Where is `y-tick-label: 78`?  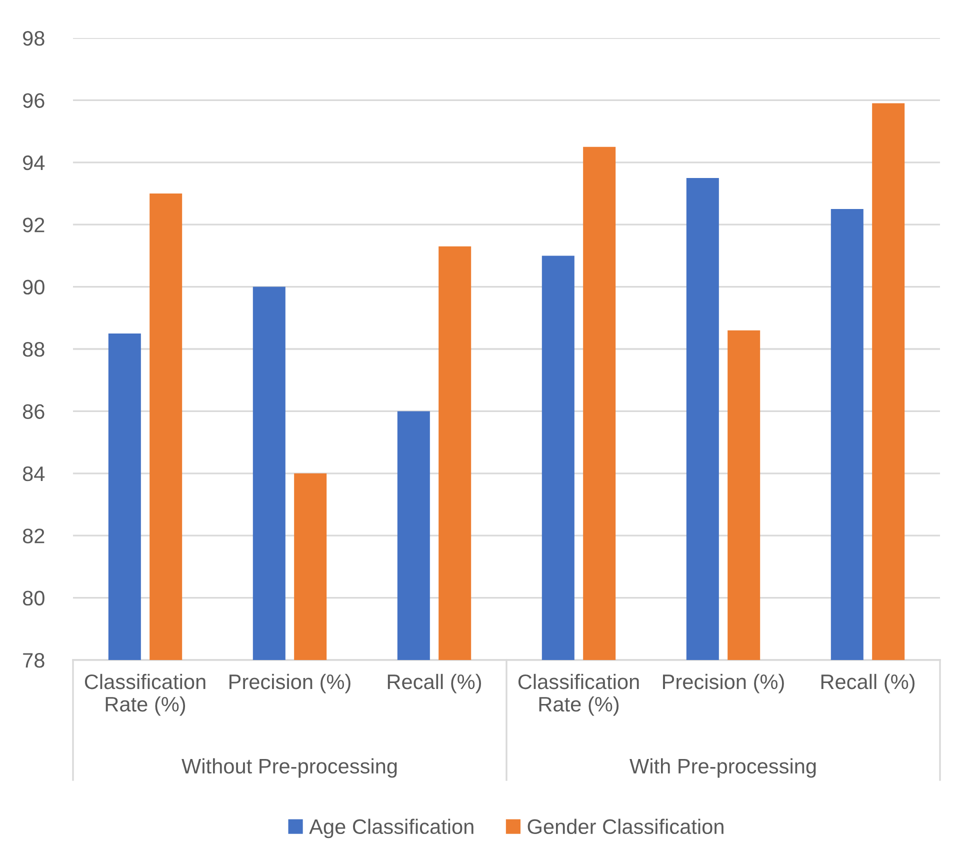 y-tick-label: 78 is located at coordinates (33, 660).